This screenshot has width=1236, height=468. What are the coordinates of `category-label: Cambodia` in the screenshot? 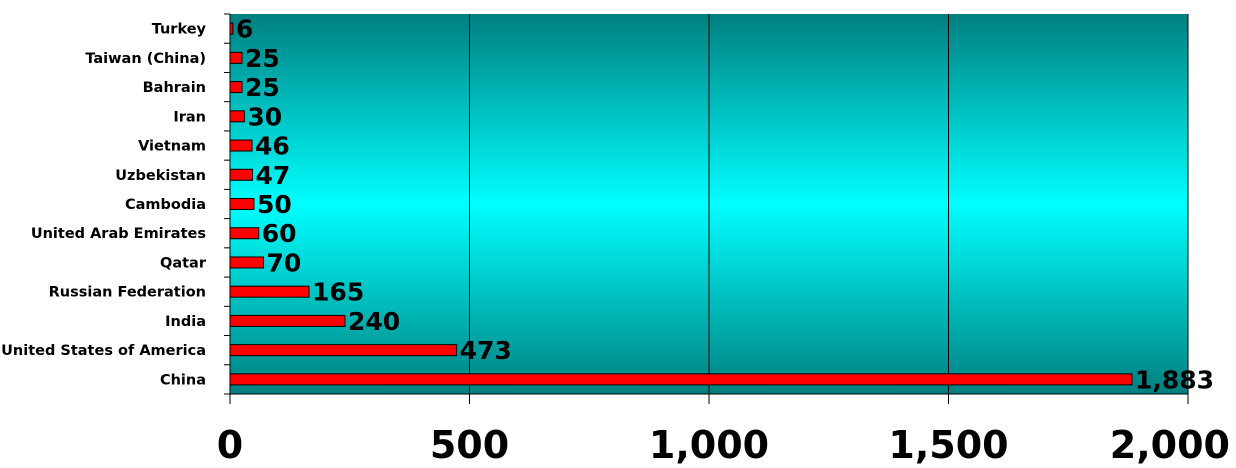 It's located at (165, 205).